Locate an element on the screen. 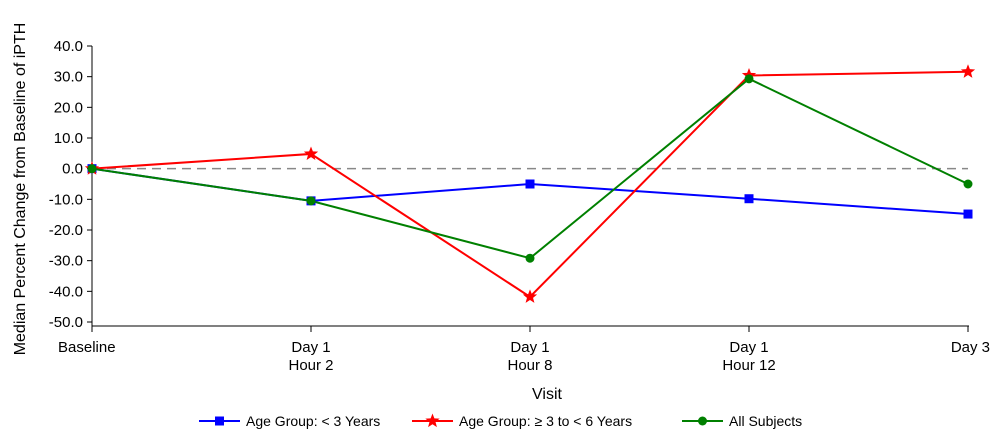 This screenshot has height=434, width=1005. x-tick-label-line2: Hour 2 is located at coordinates (310, 365).